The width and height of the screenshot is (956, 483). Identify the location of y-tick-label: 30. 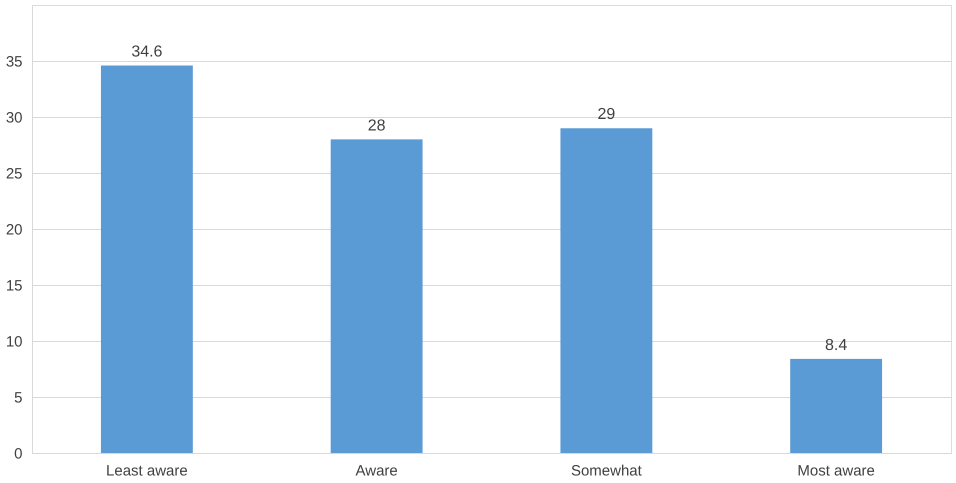
(14, 118).